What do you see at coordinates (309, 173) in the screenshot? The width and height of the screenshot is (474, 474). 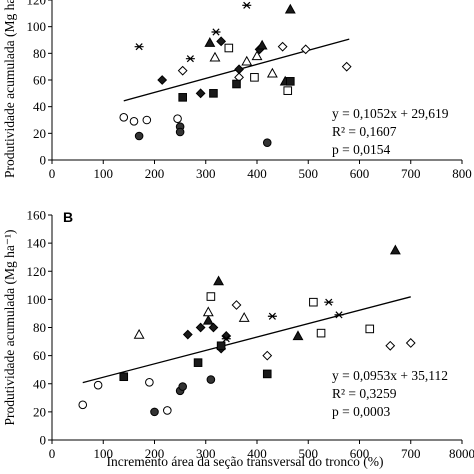 I see `panel-a-x-tick-label: 500` at bounding box center [309, 173].